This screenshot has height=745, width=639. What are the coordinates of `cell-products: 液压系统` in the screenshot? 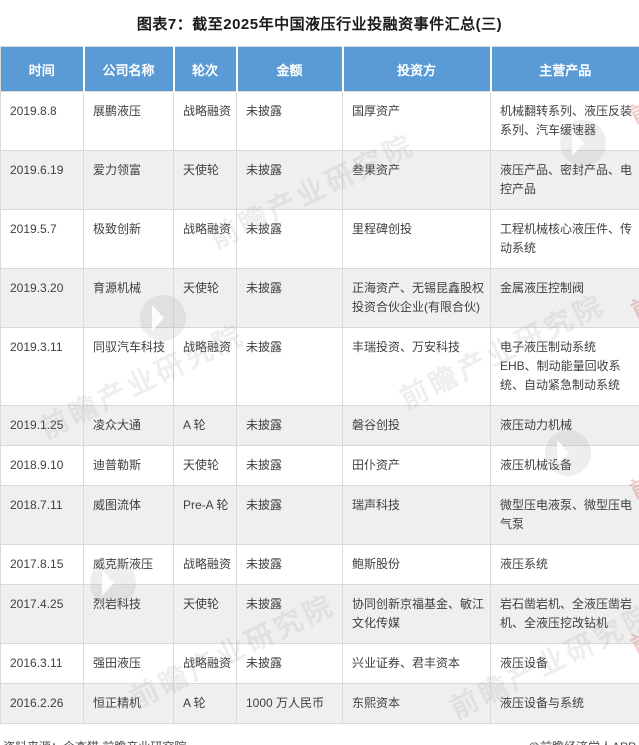 It's located at (564, 564).